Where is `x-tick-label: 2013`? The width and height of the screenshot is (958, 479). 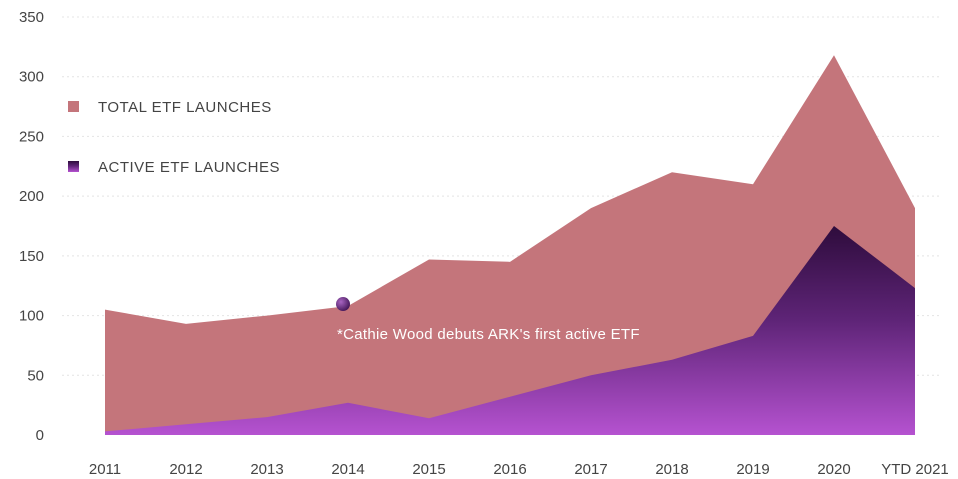 x-tick-label: 2013 is located at coordinates (266, 469).